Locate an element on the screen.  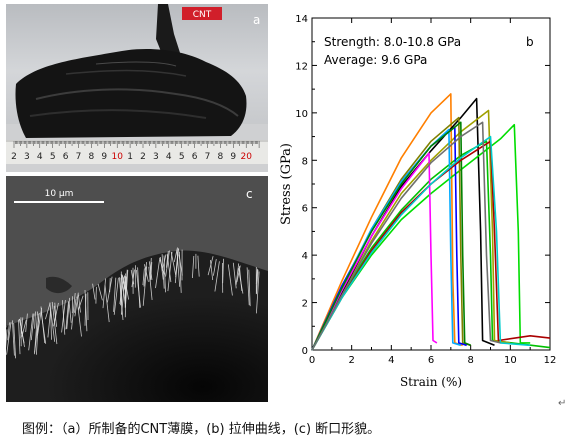
annotation-average: Average: 9.6 GPa is located at coordinates (375, 60).